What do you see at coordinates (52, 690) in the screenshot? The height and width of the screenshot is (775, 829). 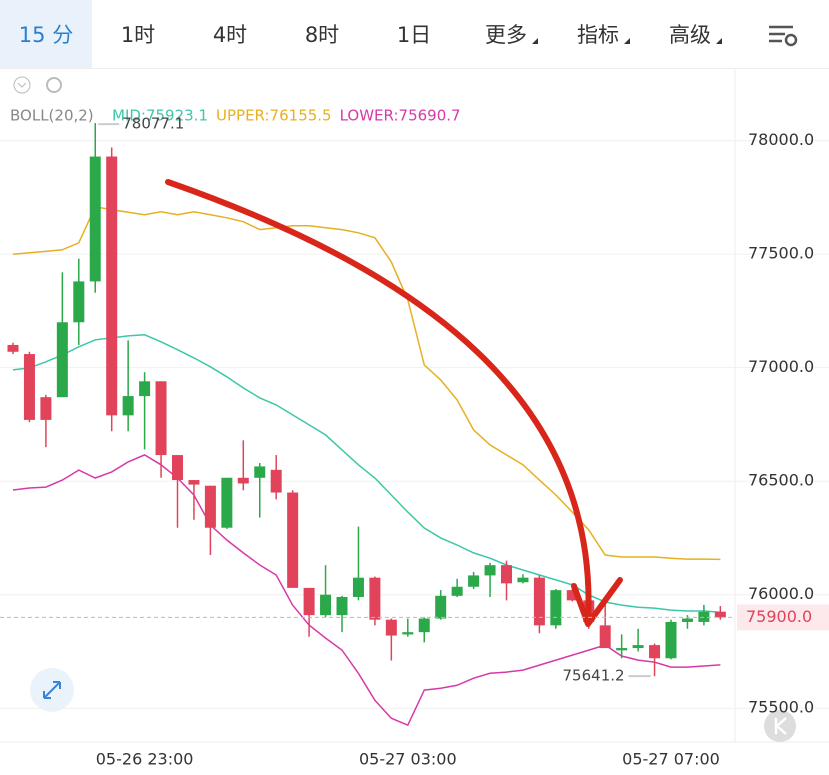 I see `expand-button` at bounding box center [52, 690].